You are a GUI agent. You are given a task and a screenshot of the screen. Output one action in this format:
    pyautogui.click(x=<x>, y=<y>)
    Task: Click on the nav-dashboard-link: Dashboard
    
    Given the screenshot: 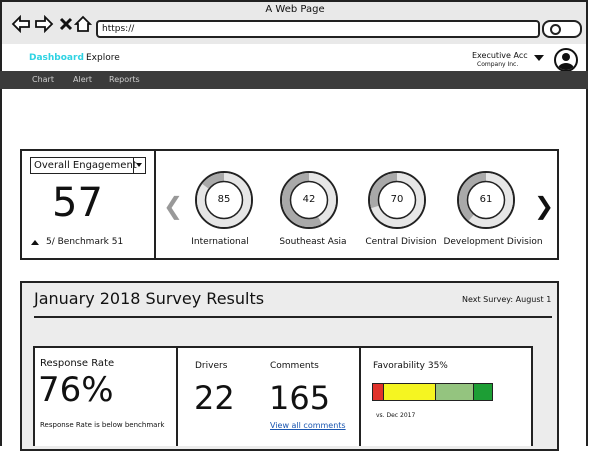 What is the action you would take?
    pyautogui.click(x=56, y=58)
    